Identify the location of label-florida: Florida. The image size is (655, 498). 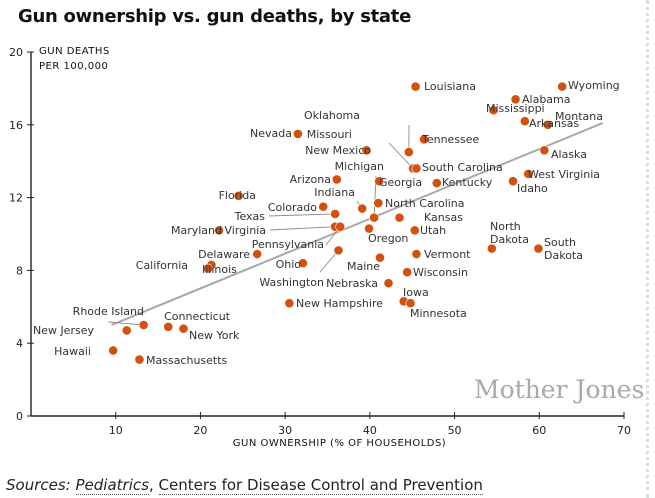
(237, 195).